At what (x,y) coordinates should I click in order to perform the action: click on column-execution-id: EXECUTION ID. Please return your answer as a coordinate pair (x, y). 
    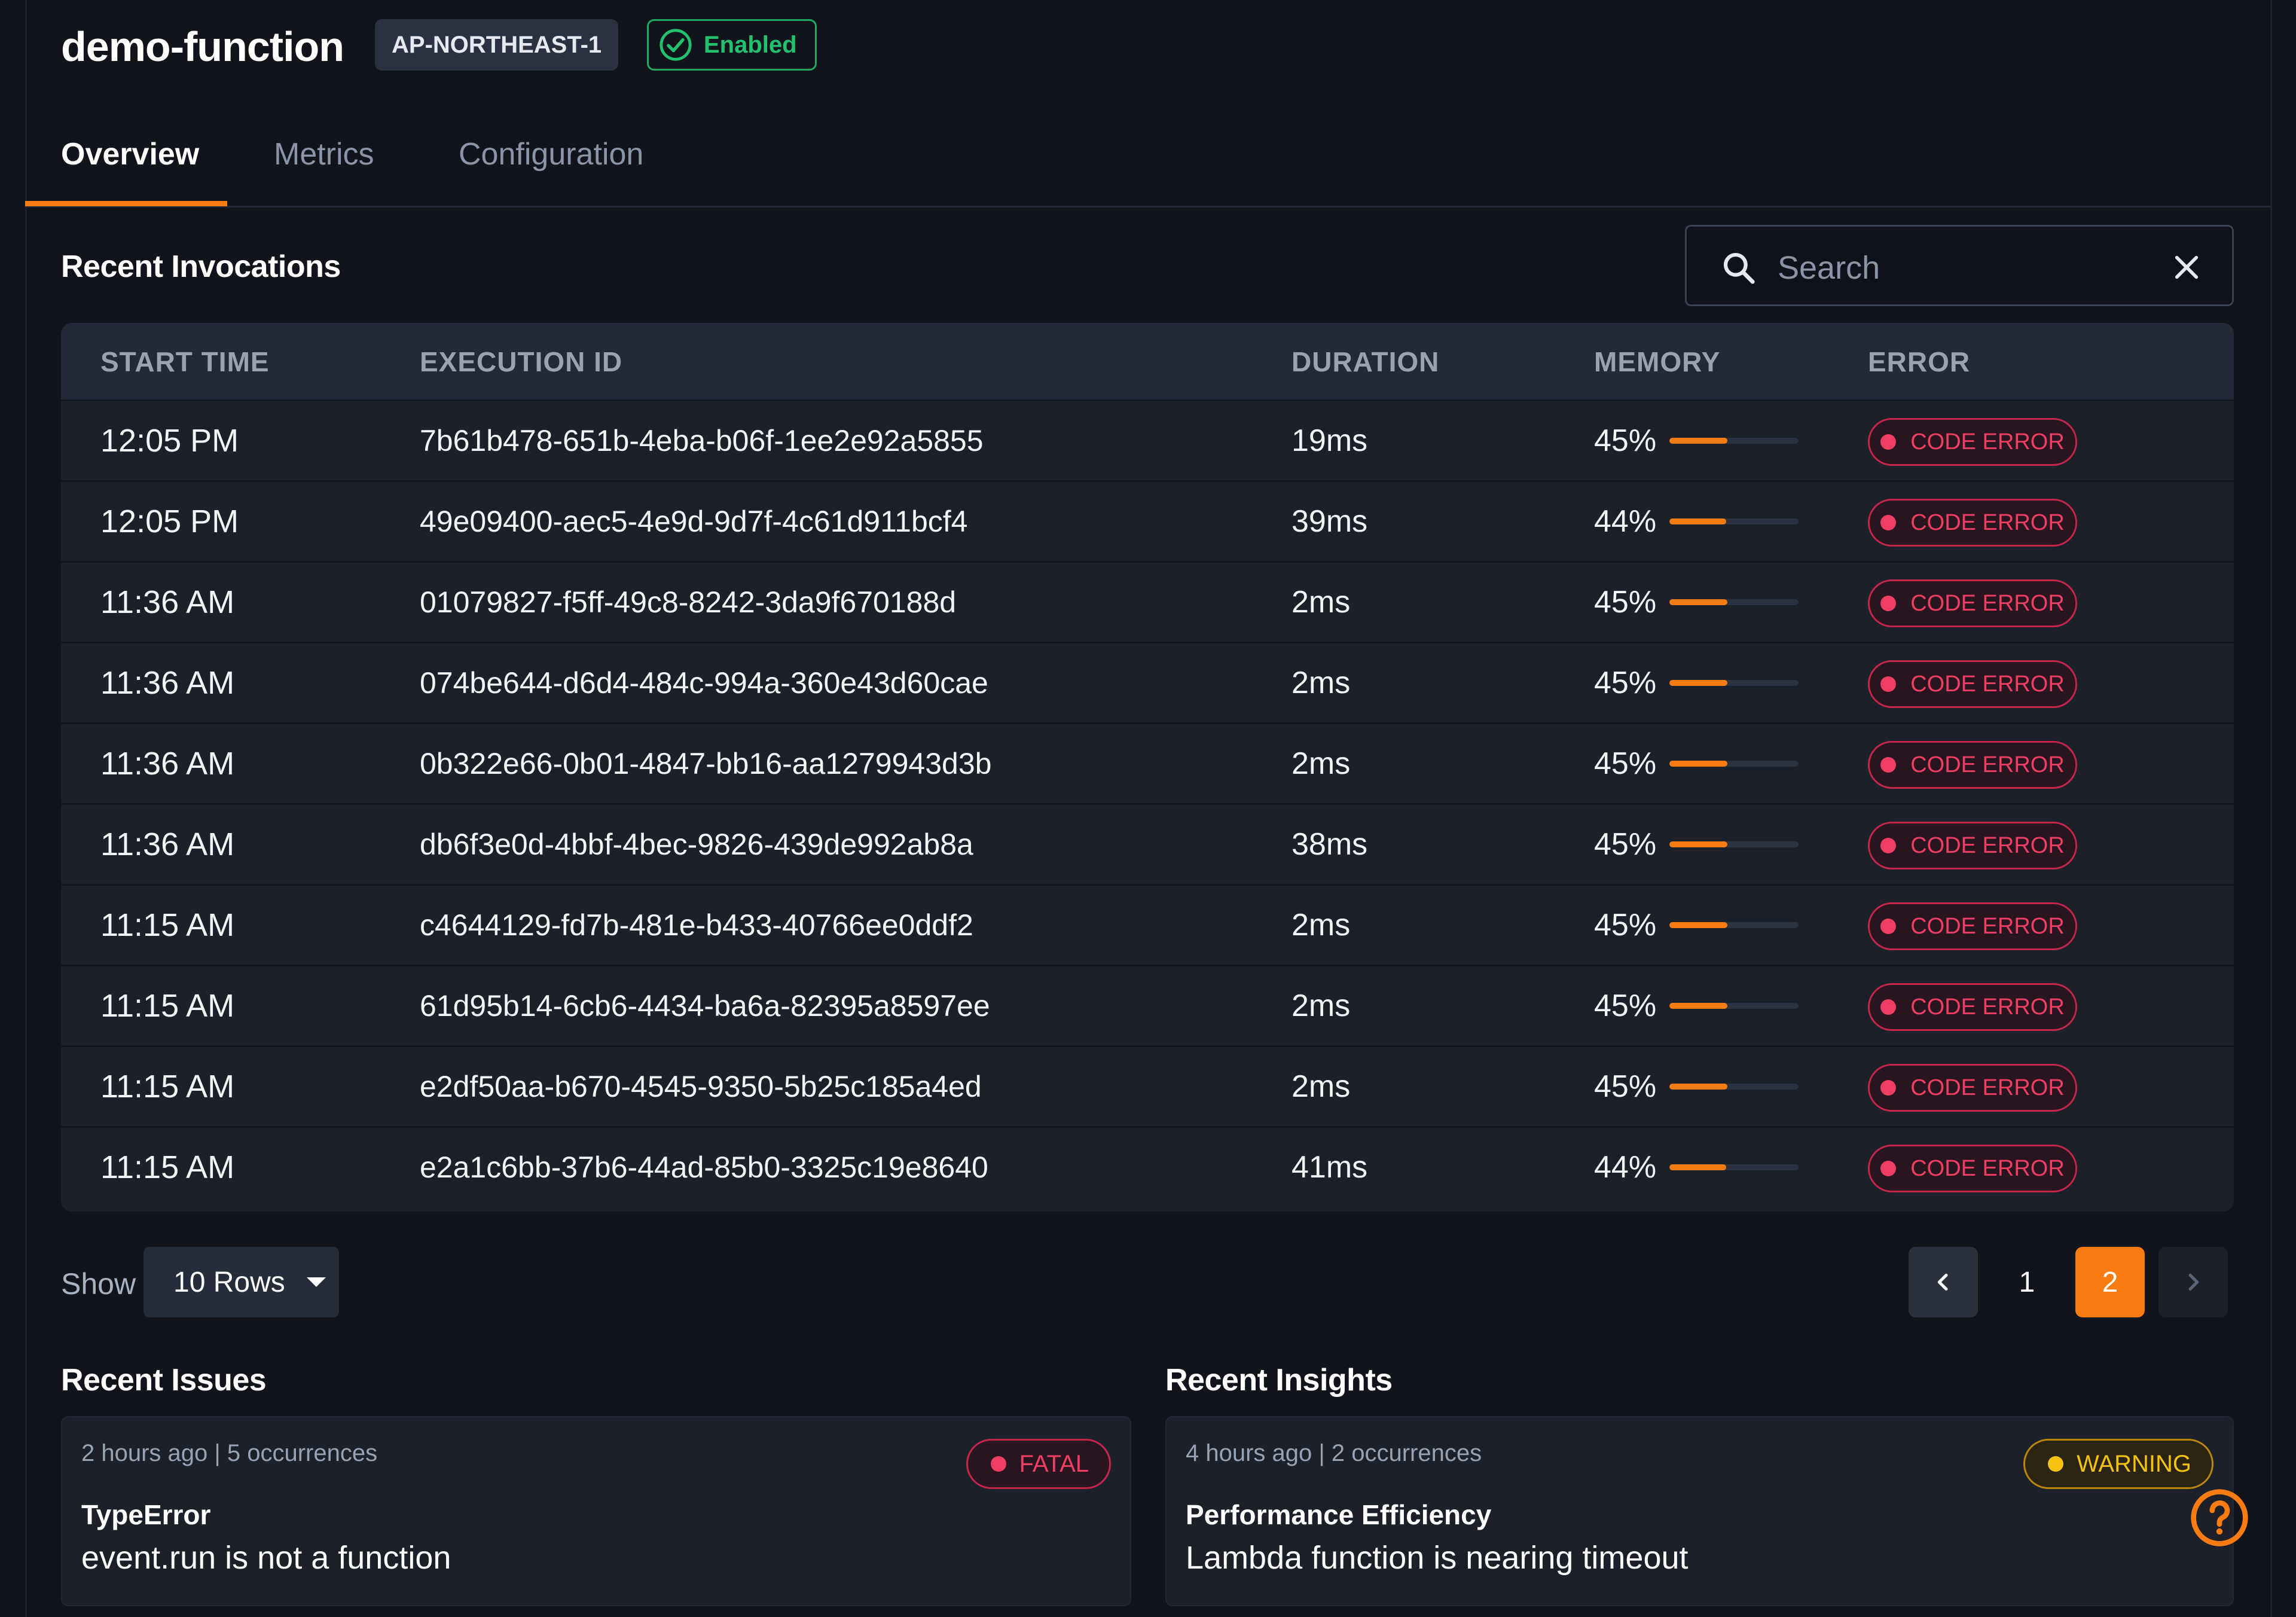
    Looking at the image, I should click on (521, 361).